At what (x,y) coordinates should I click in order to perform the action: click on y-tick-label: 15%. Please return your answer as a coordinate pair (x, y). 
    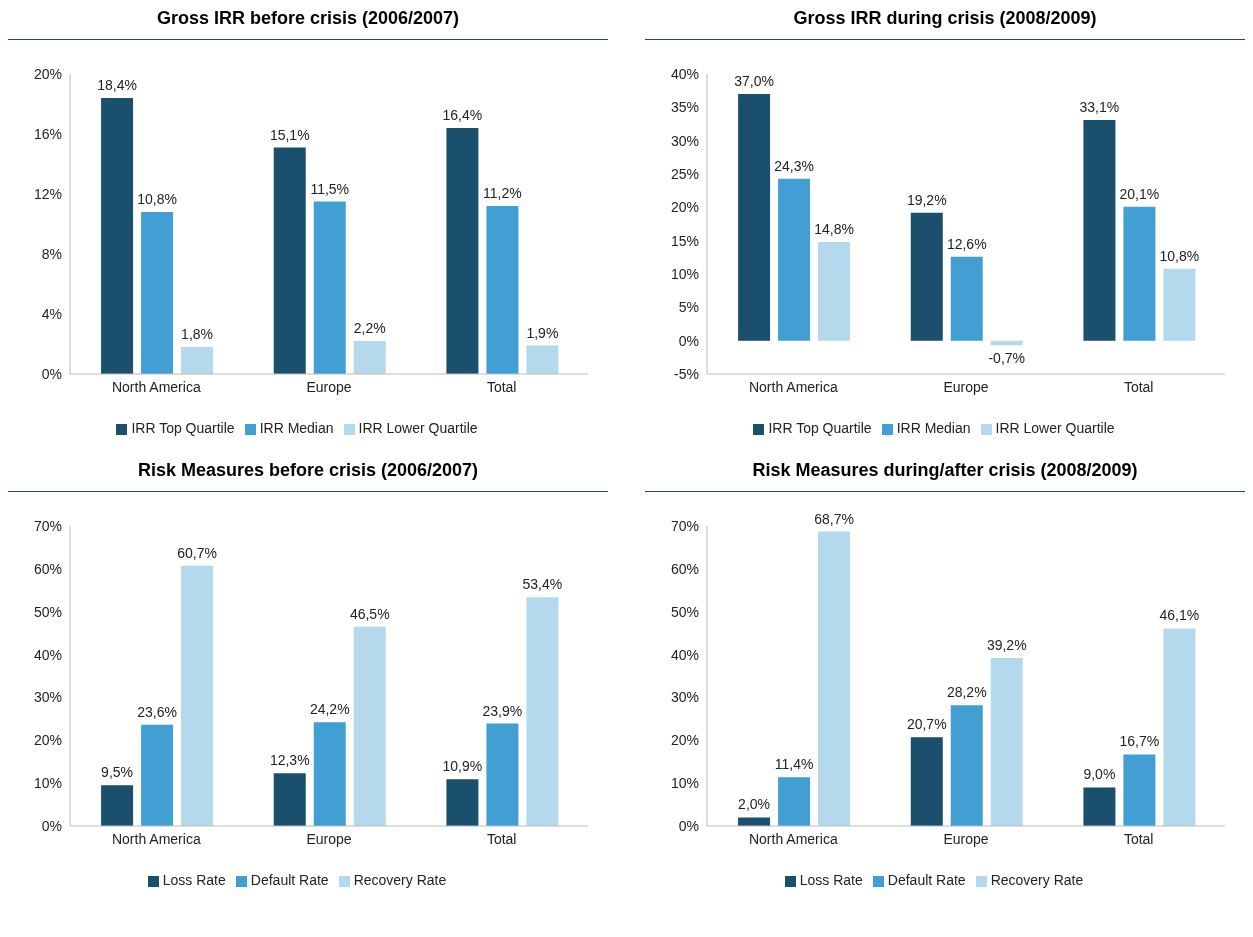
    Looking at the image, I should click on (684, 240).